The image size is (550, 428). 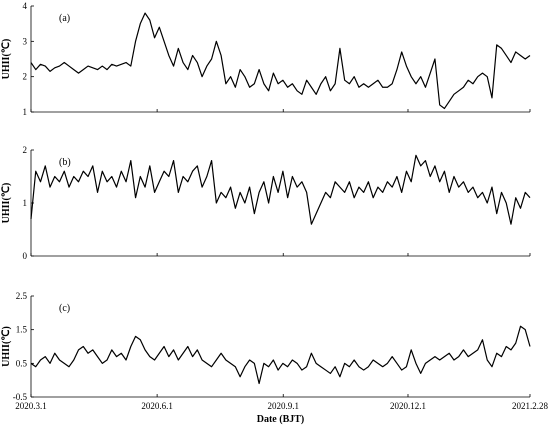 I want to click on y-tick-label: 0.5, so click(x=22, y=363).